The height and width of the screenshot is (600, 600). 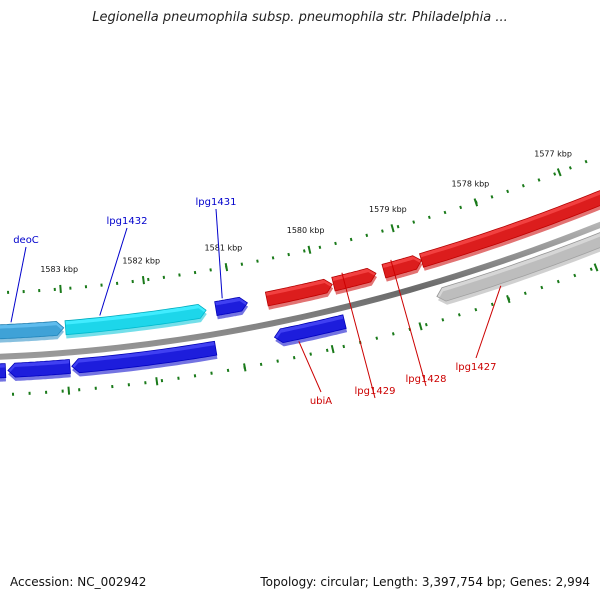 I want to click on kbp-label: 1577 kbp, so click(x=553, y=153).